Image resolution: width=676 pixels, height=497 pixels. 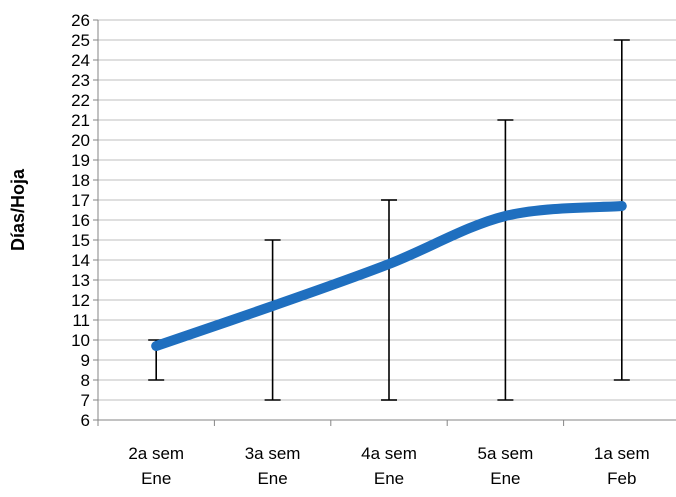 I want to click on x-tick-label: 4a sem Ene, so click(x=389, y=466).